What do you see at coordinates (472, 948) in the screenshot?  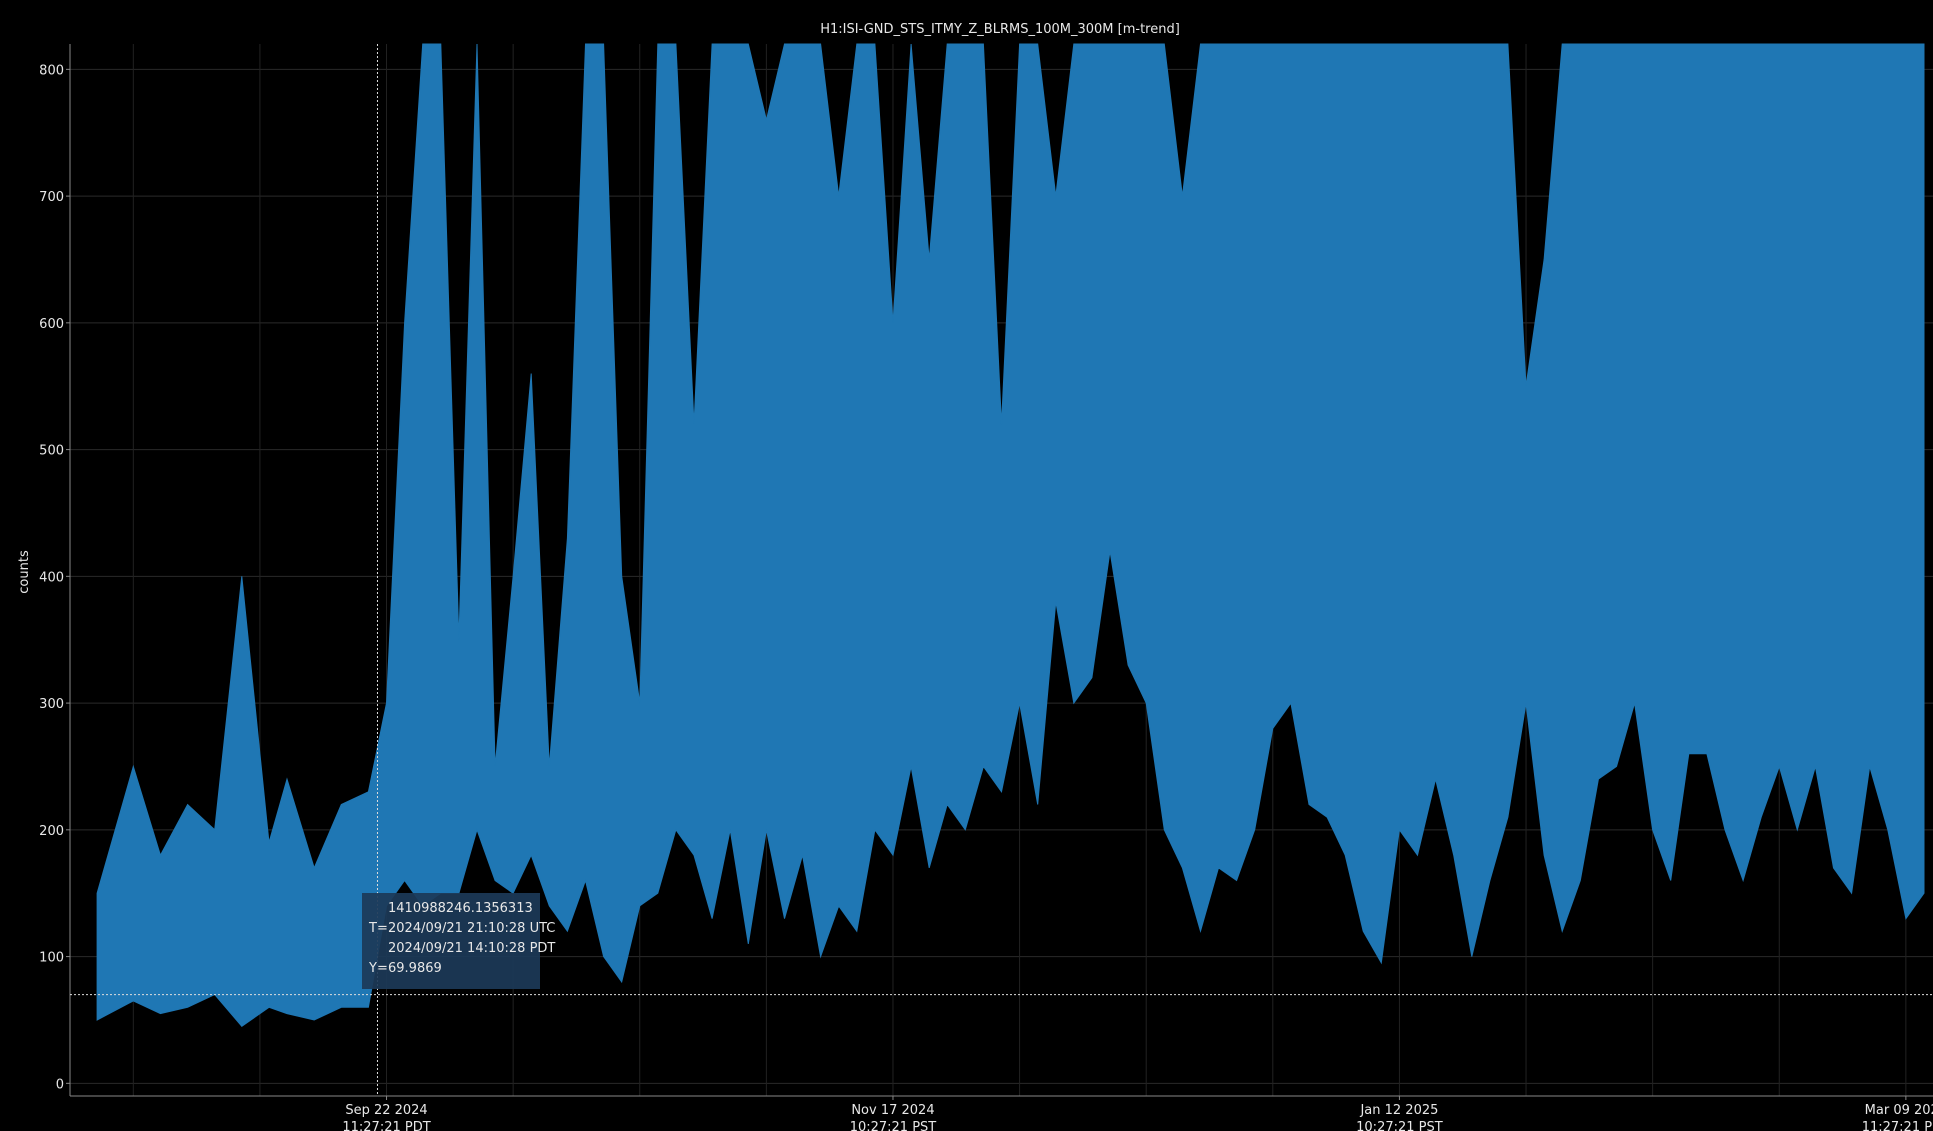 I see `cursor-local-time: 2024/09/21 14:10:28 PDT` at bounding box center [472, 948].